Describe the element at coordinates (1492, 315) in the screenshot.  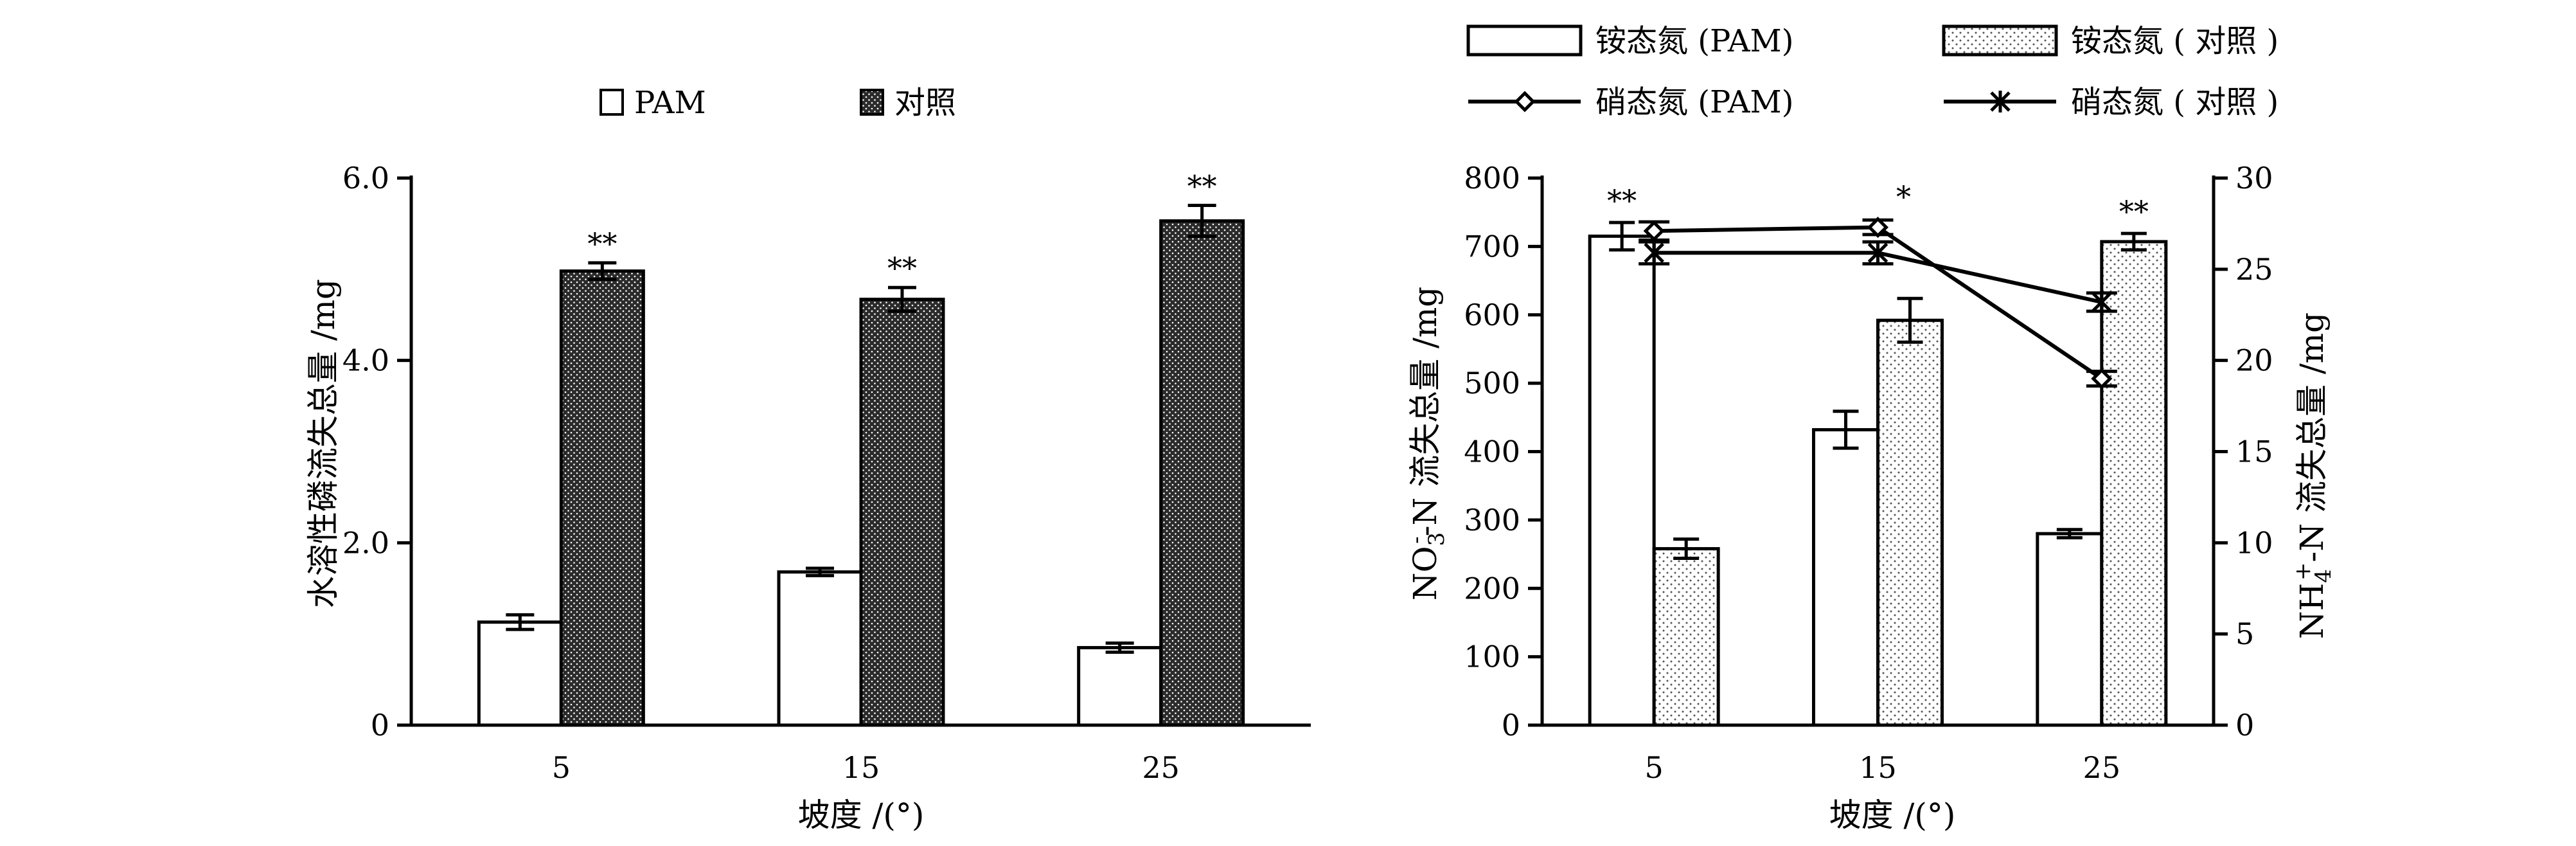
I see `left-y-tick-label: 600` at that location.